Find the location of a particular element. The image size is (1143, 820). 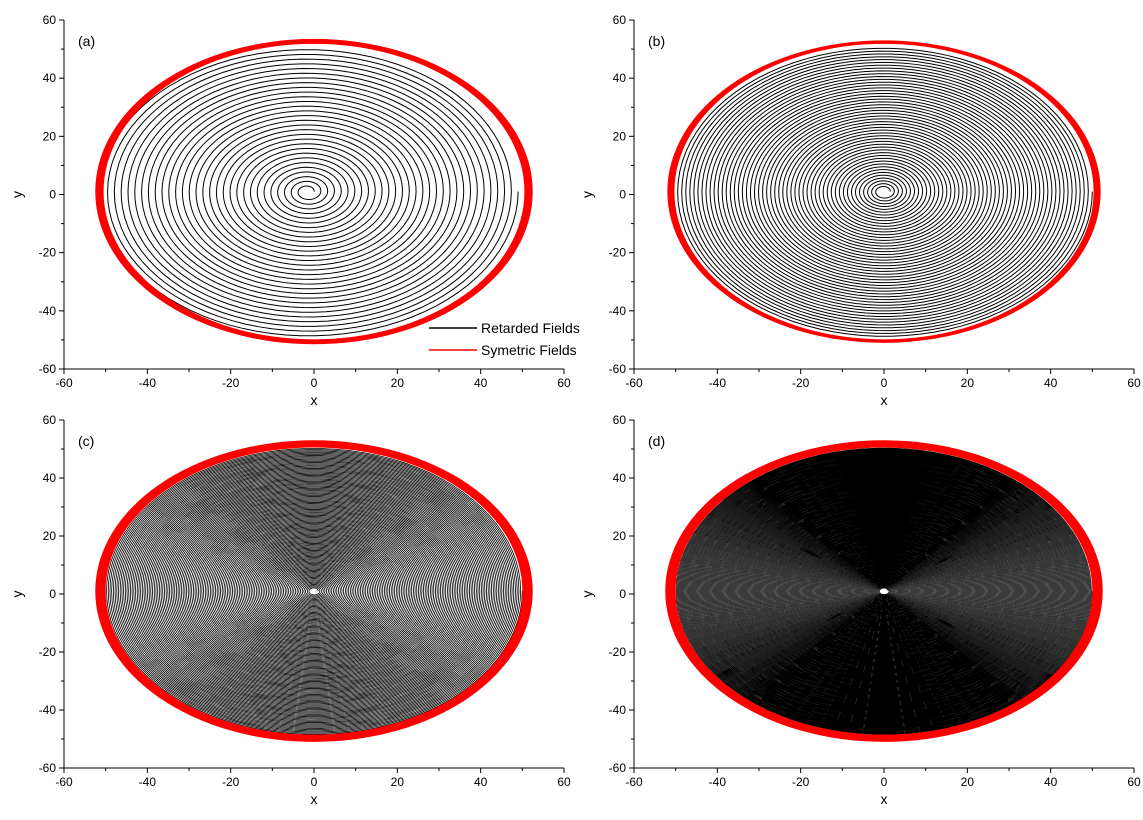

panel-label: (a) is located at coordinates (86, 41).